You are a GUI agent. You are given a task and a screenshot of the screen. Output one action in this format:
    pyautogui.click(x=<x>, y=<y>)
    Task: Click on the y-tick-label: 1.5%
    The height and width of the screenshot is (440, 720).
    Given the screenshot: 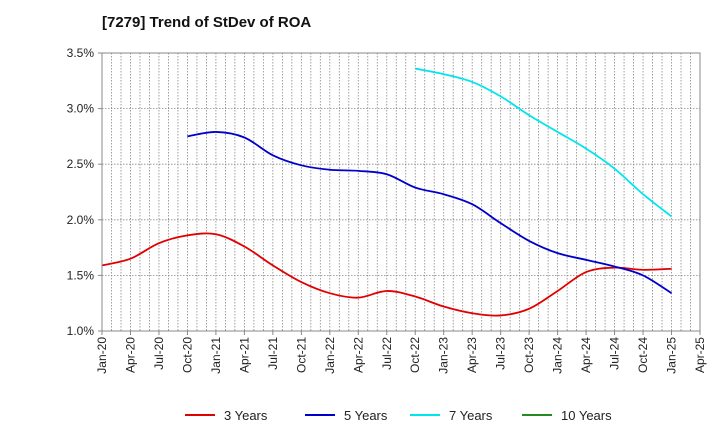 What is the action you would take?
    pyautogui.click(x=81, y=275)
    